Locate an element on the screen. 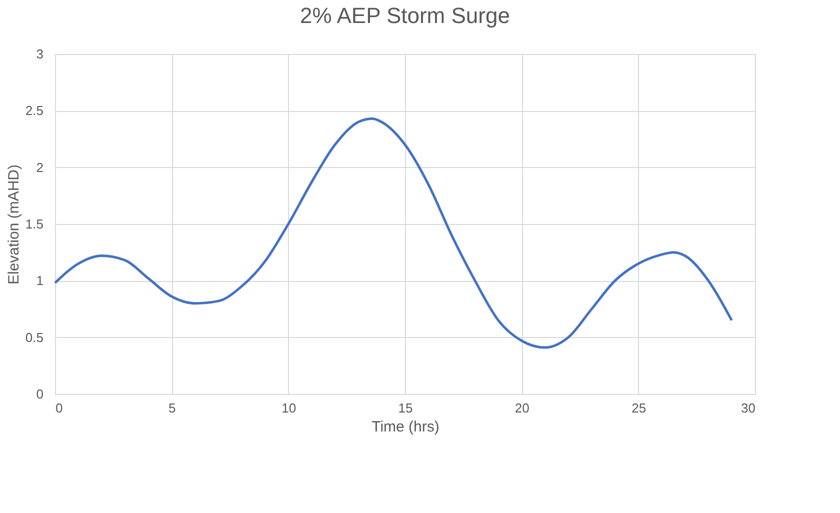  y-tick-label: 3 is located at coordinates (40, 54).